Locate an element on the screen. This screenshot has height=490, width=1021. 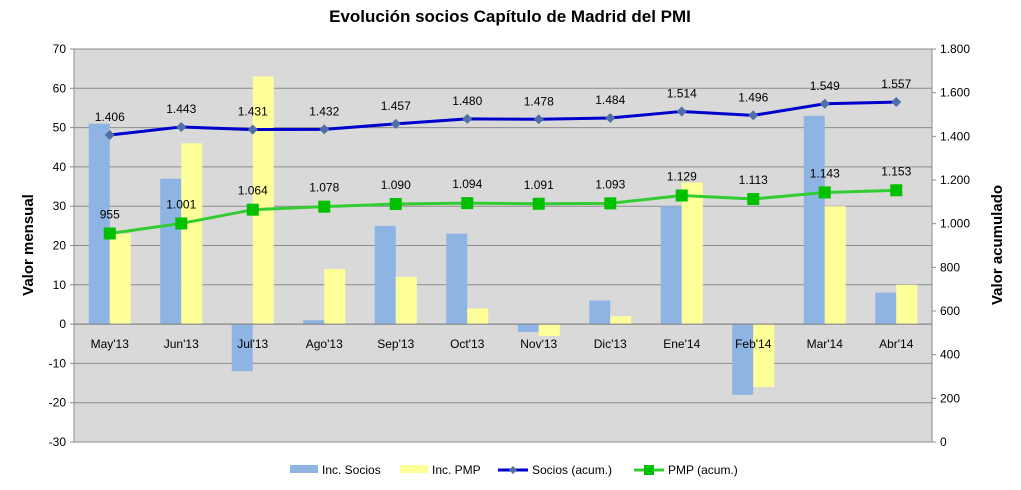
pmp-acum-label: 1.064 is located at coordinates (253, 191).